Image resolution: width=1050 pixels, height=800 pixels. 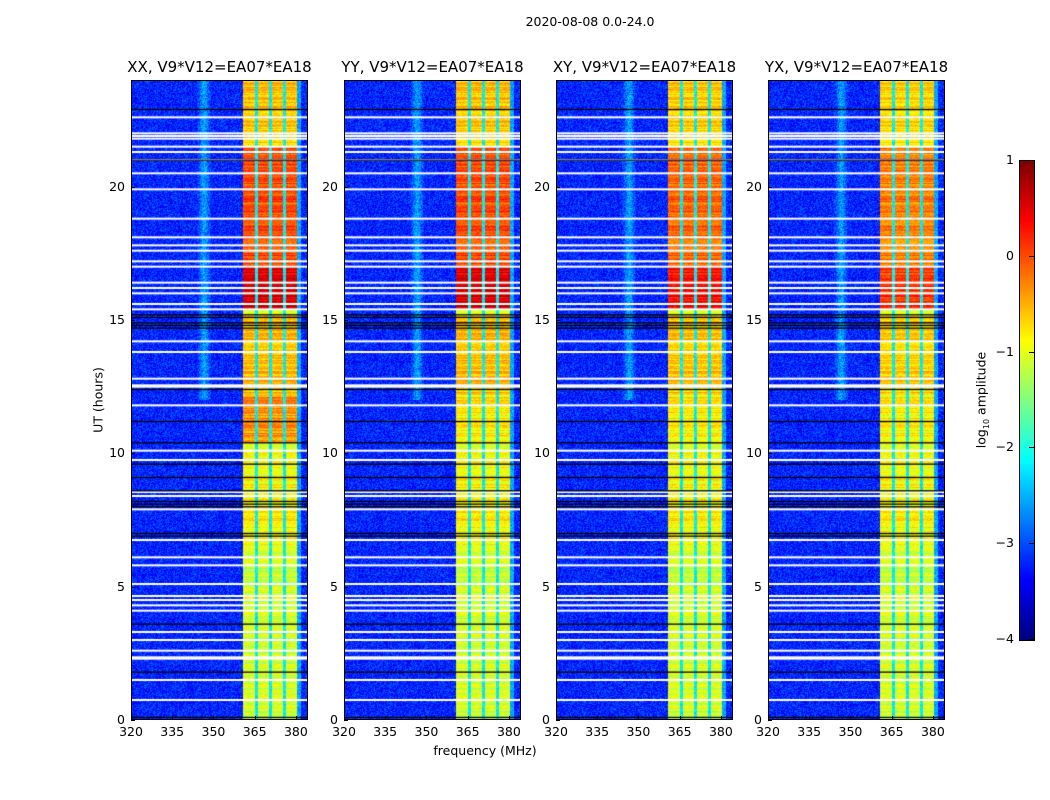 What do you see at coordinates (1010, 255) in the screenshot?
I see `colorbar-tick-label: 0` at bounding box center [1010, 255].